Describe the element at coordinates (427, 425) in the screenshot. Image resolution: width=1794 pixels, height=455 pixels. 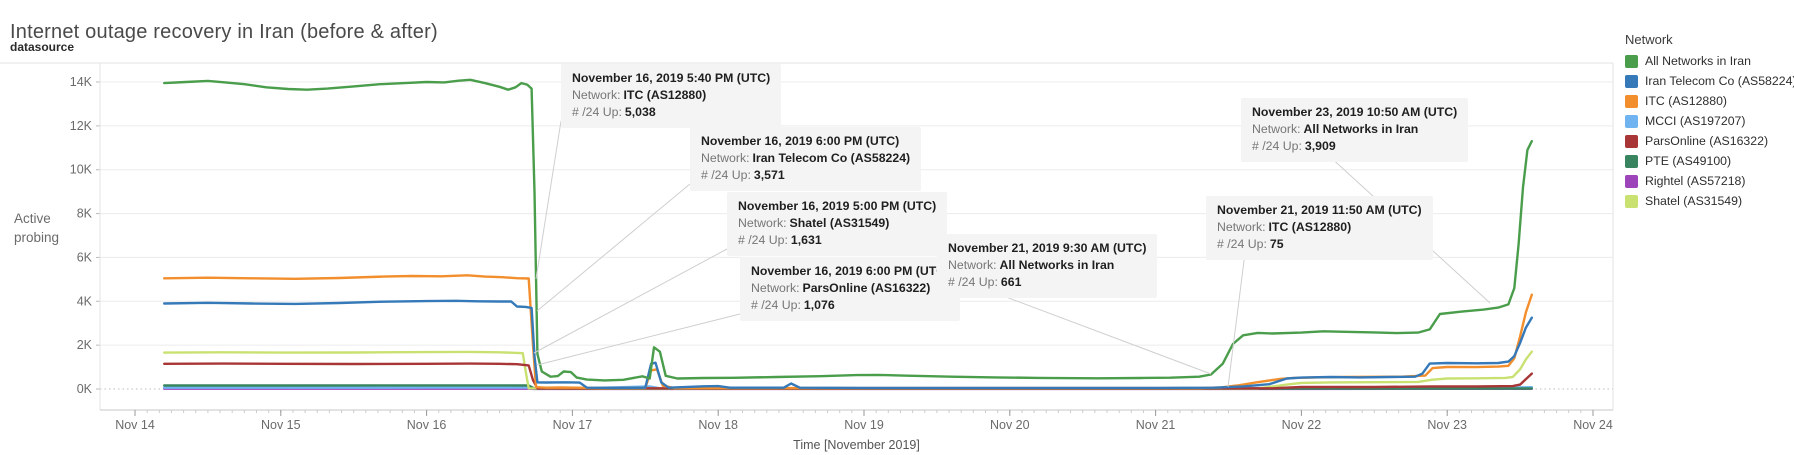
I see `x-tick-label: Nov 16` at that location.